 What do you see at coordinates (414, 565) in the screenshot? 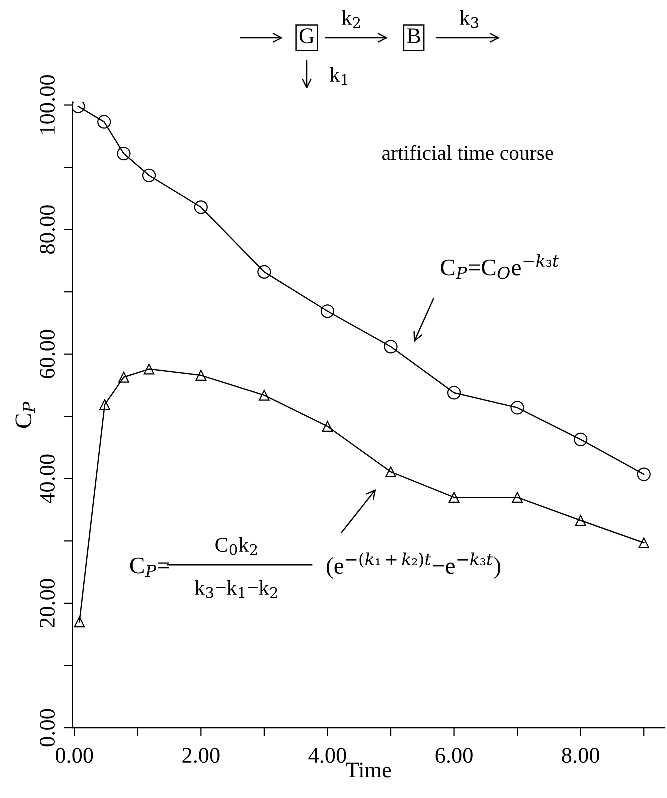
I see `annotation: (e$^{−(k₁+k₂)t}$−e$^{−k₃t}$)` at bounding box center [414, 565].